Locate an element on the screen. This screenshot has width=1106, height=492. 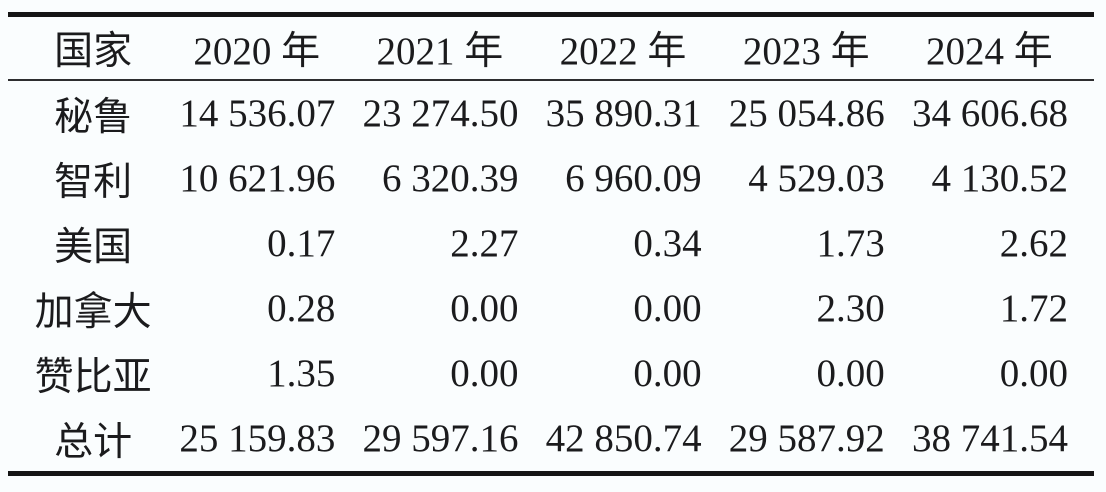
cell-country-total: 总计 is located at coordinates (93, 442).